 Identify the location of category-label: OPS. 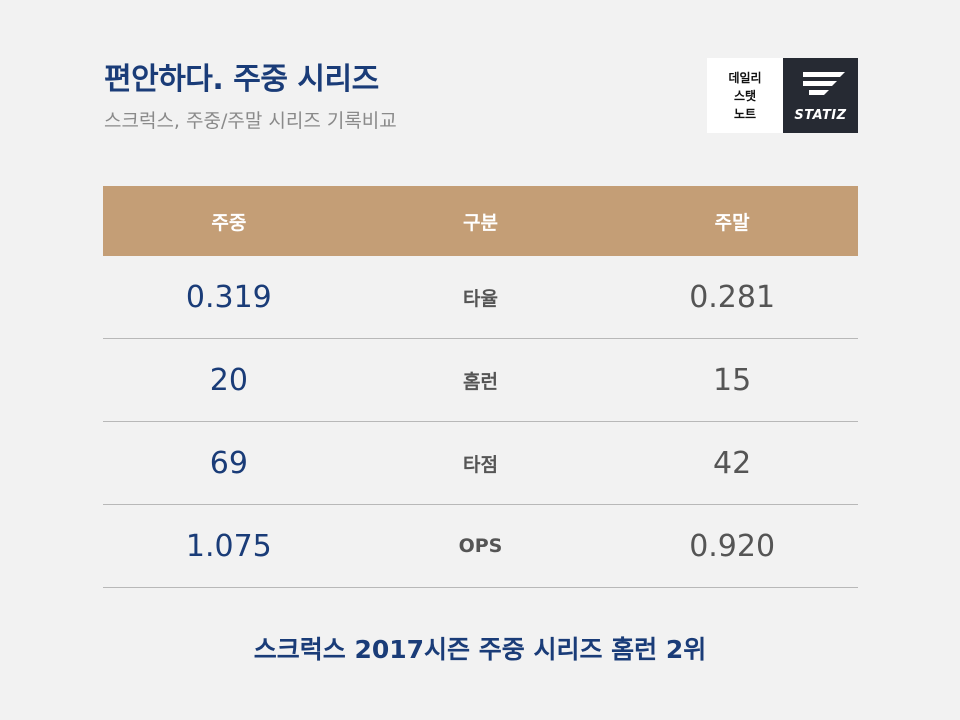
(480, 546).